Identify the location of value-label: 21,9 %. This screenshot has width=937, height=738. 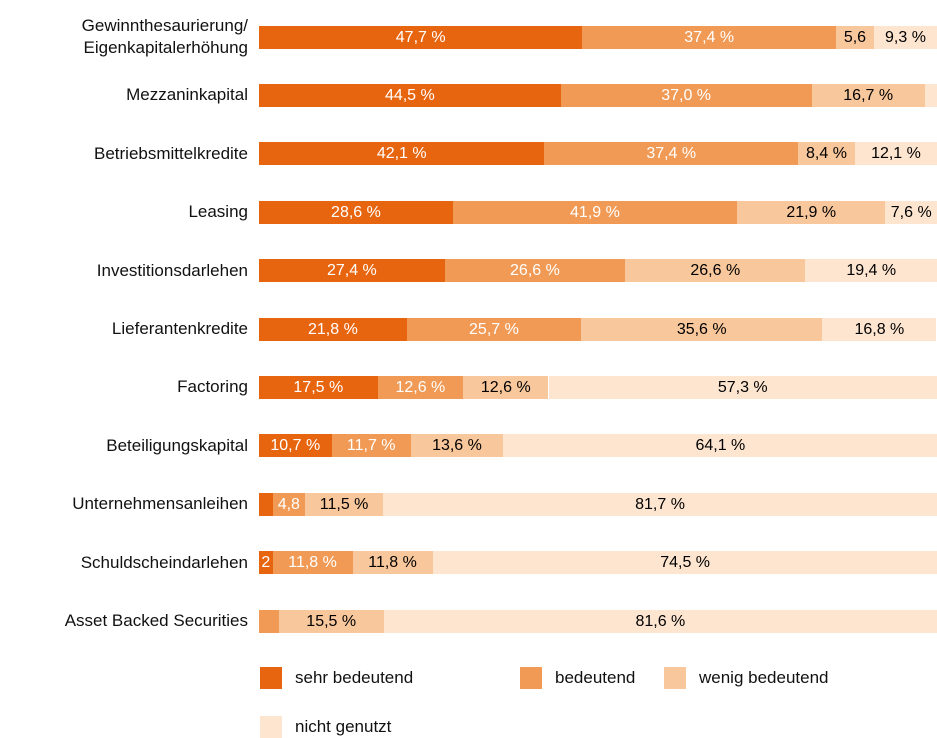
(811, 212).